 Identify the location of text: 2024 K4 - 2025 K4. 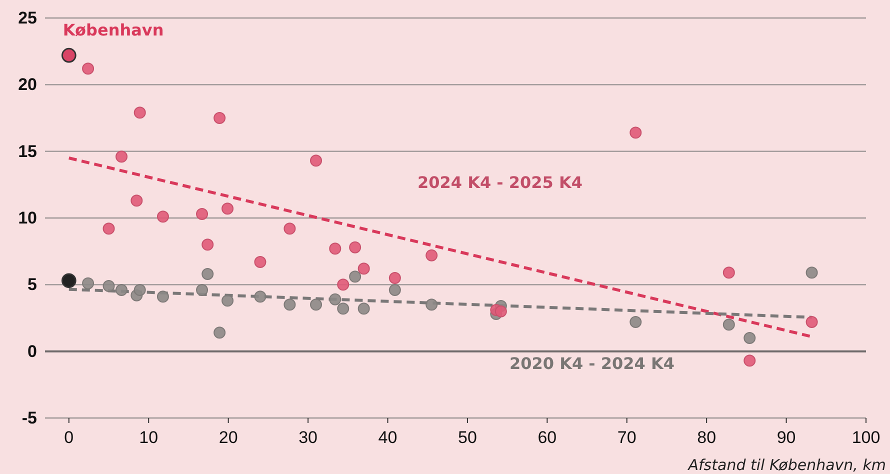
(500, 182).